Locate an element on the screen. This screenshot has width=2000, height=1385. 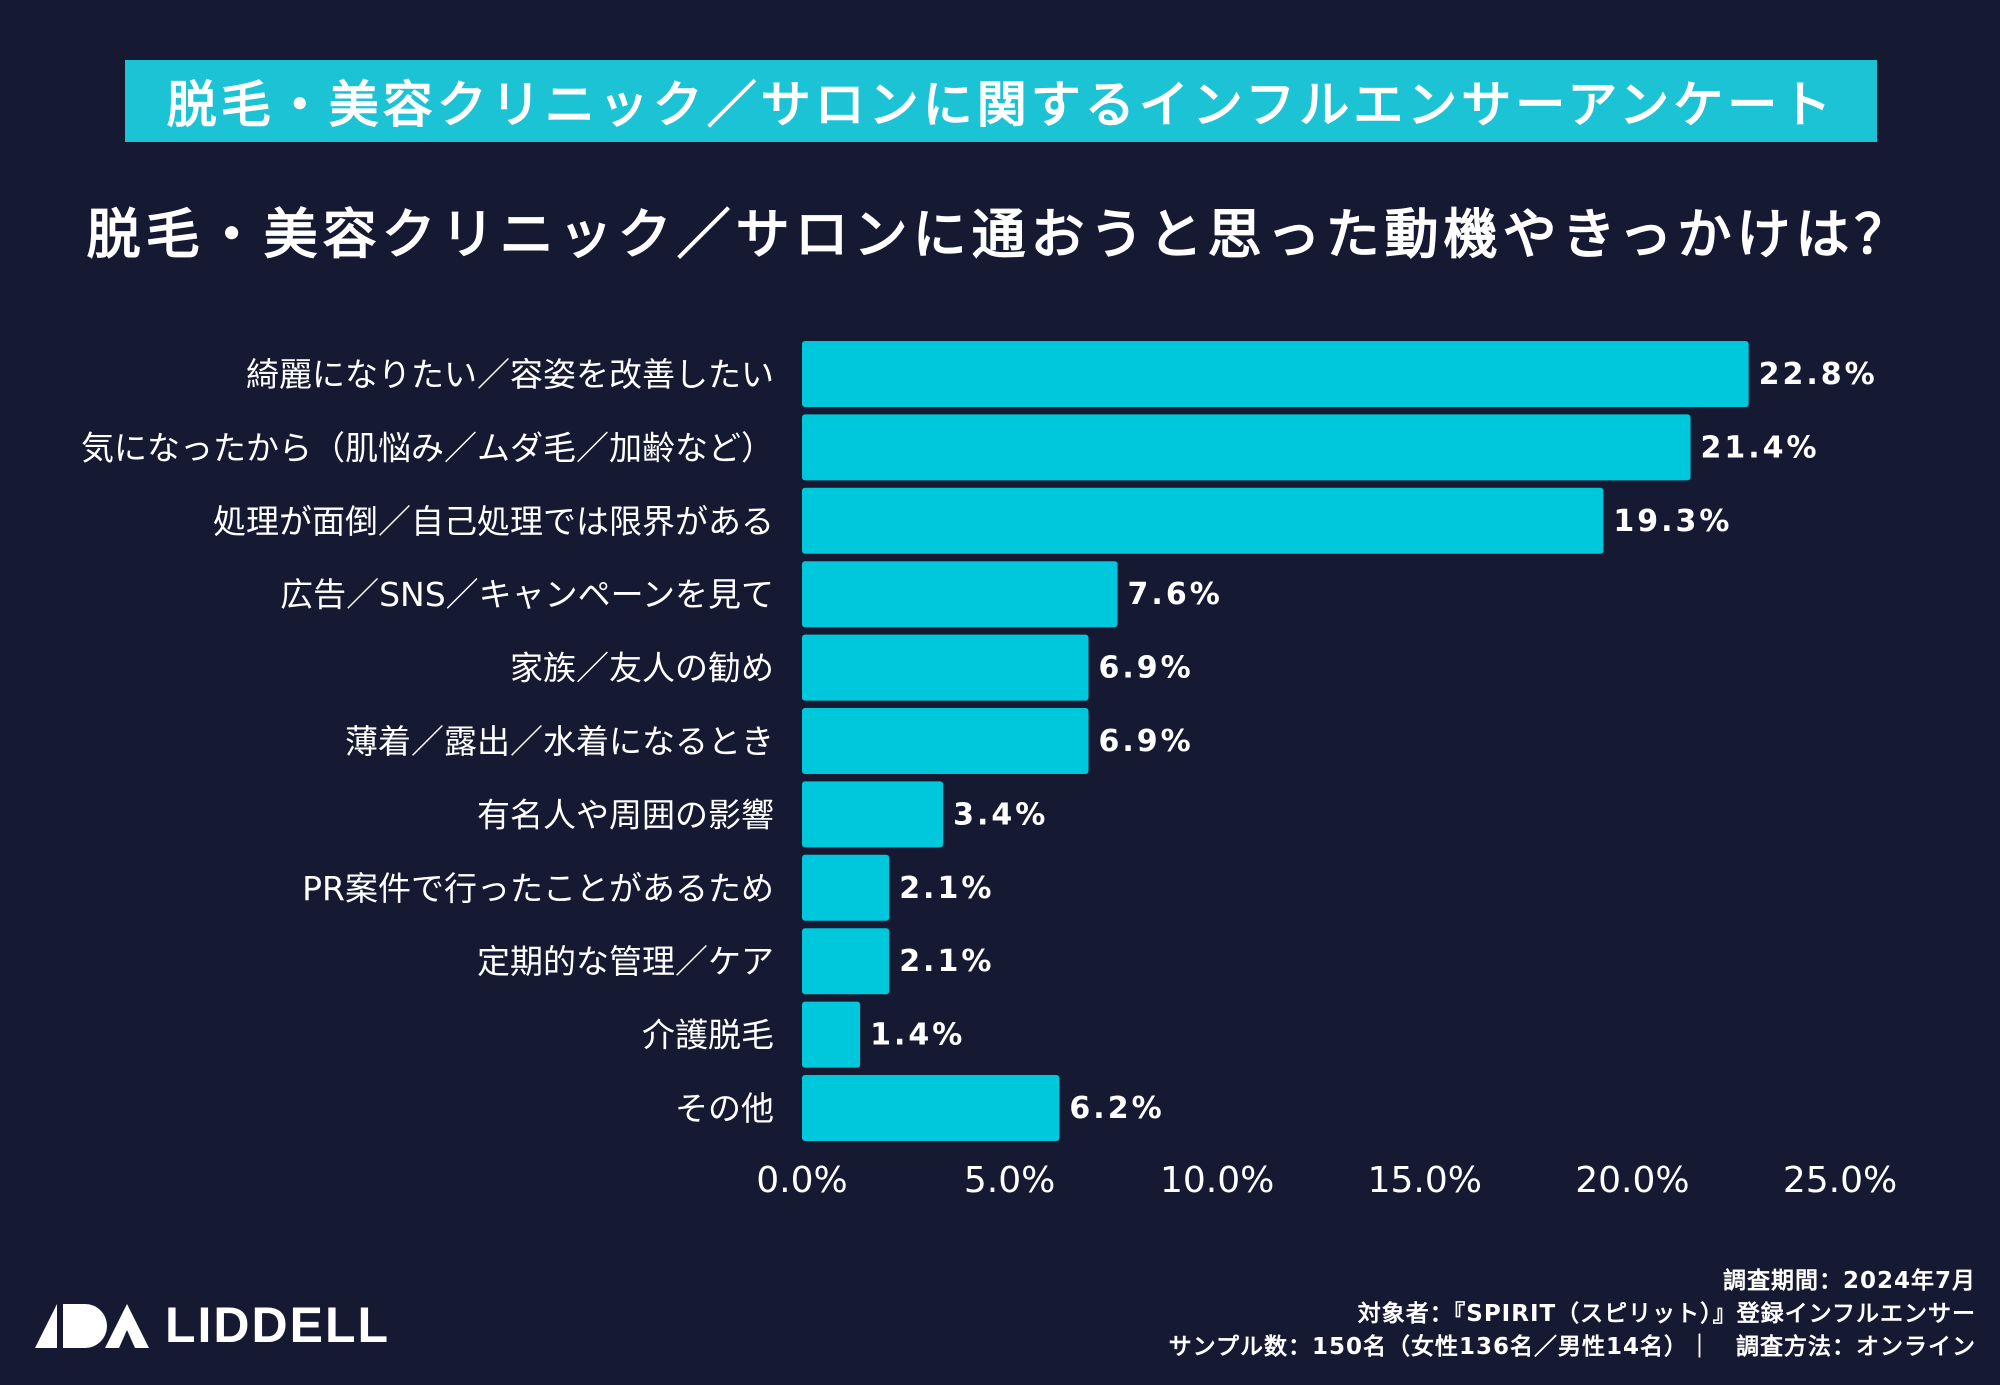
value-label: 7.6% is located at coordinates (1175, 594).